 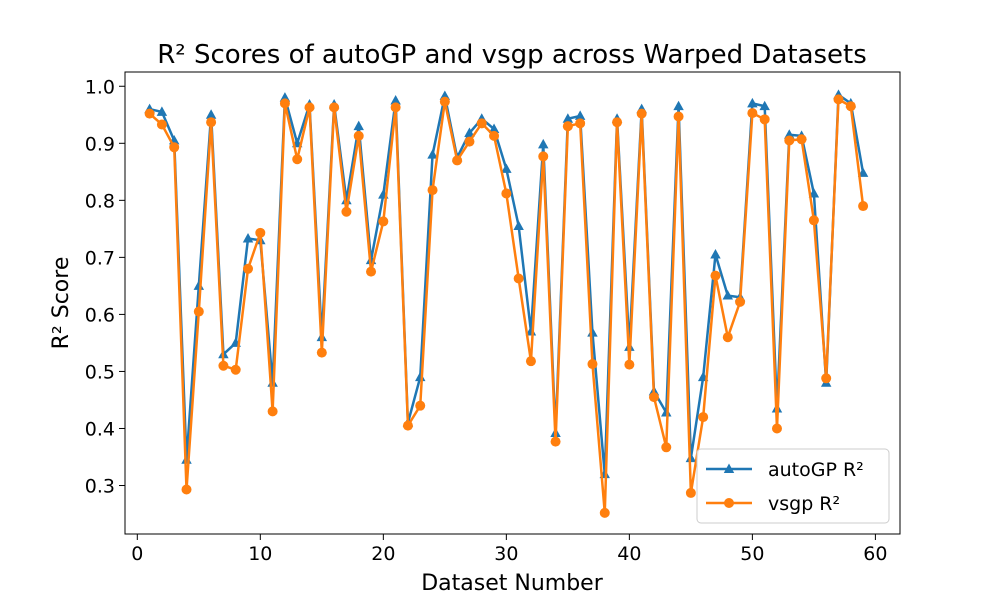 I want to click on legend-marker-autogp, so click(x=729, y=468).